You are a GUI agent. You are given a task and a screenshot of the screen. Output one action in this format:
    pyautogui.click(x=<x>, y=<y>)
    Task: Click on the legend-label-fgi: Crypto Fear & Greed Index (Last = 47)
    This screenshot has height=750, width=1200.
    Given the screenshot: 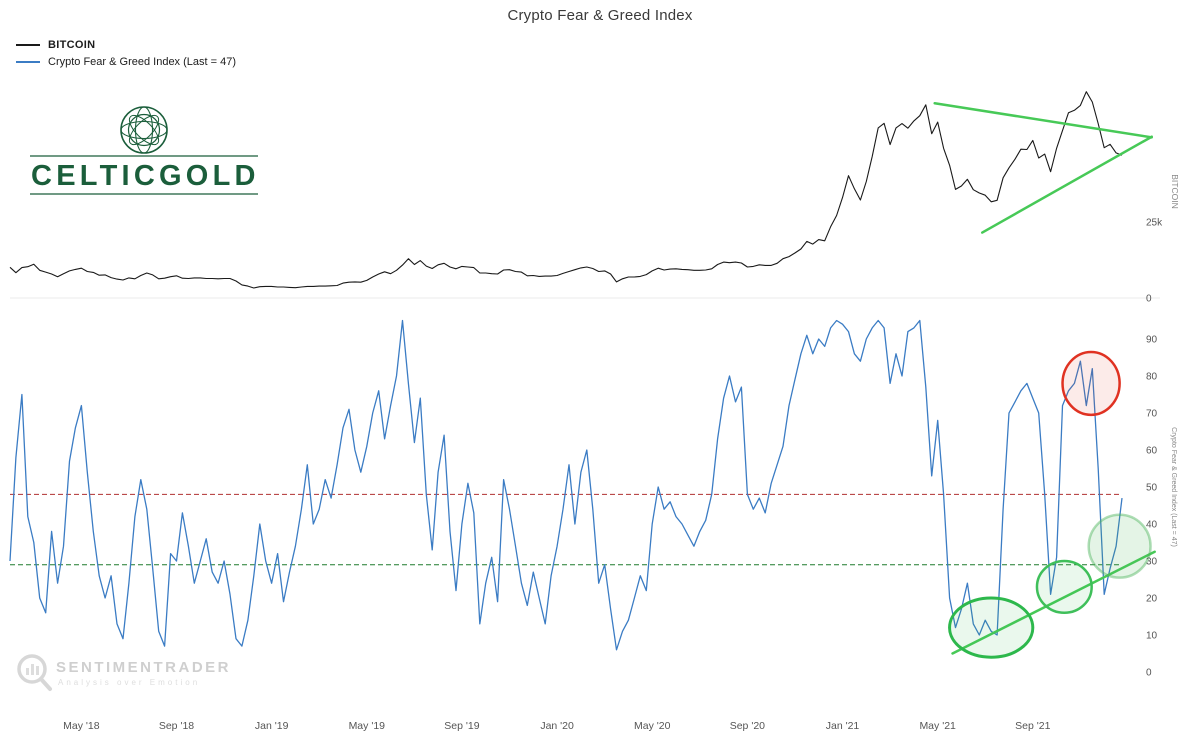 What is the action you would take?
    pyautogui.click(x=142, y=61)
    